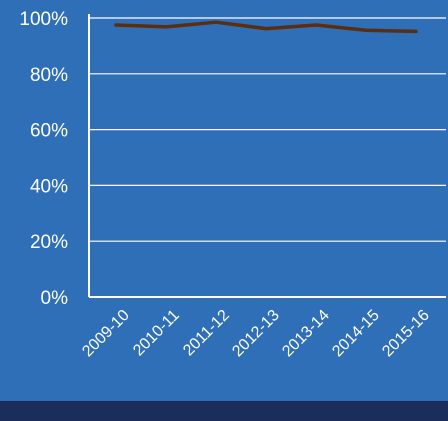 The height and width of the screenshot is (421, 448). I want to click on y-tick-label: 100%, so click(43, 19).